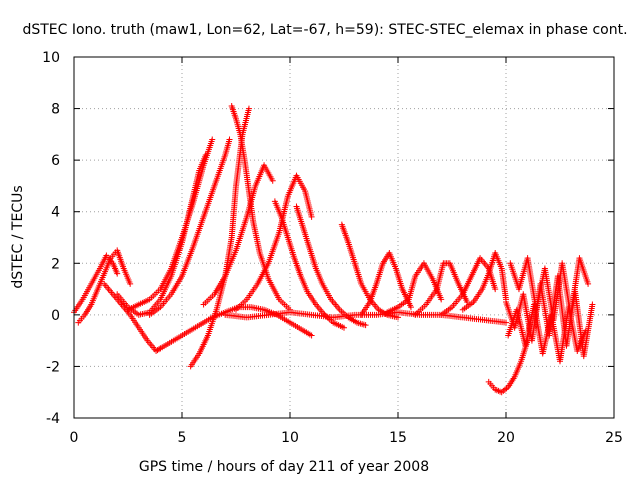 The image size is (640, 480). What do you see at coordinates (414, 288) in the screenshot?
I see `series-arc-p` at bounding box center [414, 288].